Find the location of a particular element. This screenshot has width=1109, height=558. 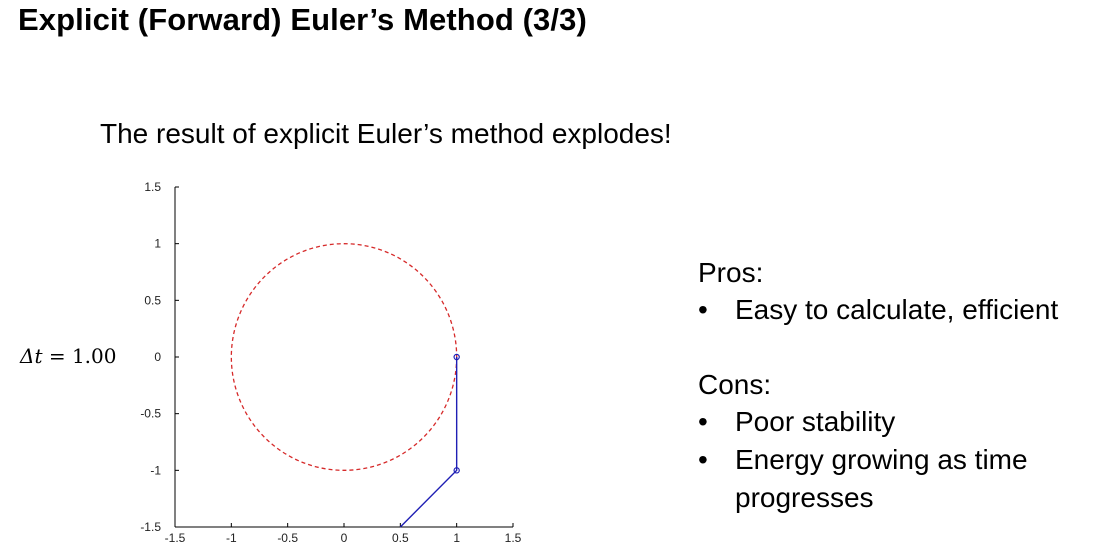

x-tick-label: 0 is located at coordinates (344, 538).